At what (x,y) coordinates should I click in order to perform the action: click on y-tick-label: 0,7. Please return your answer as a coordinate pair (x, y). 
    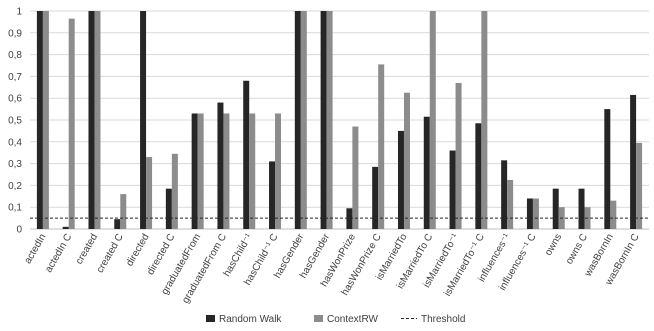
    Looking at the image, I should click on (15, 77).